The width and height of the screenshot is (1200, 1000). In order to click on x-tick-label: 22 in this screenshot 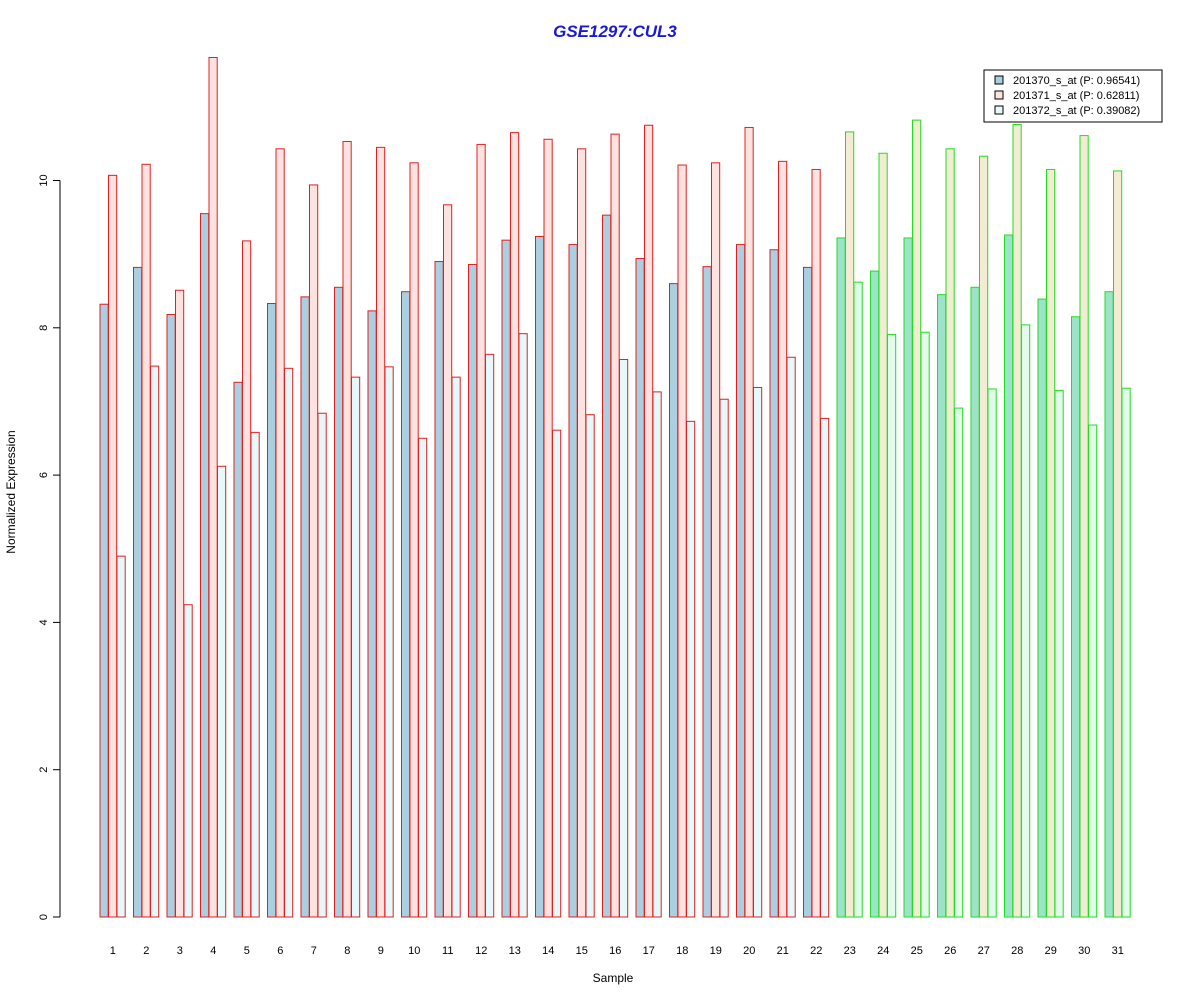, I will do `click(816, 951)`.